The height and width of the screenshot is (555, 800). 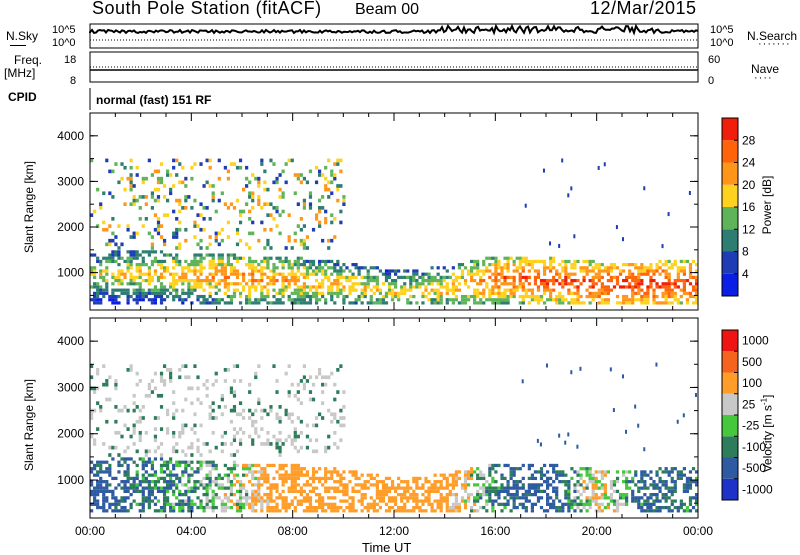 I want to click on velocity-colorbar-swatch, so click(x=730, y=468).